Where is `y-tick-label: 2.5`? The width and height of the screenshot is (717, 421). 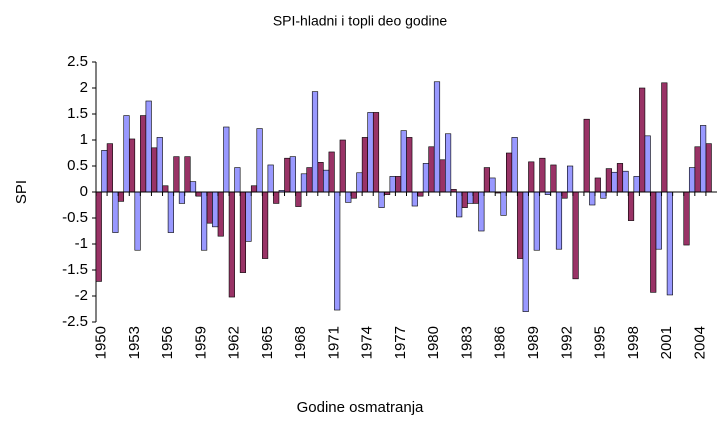
y-tick-label: 2.5 is located at coordinates (77, 61).